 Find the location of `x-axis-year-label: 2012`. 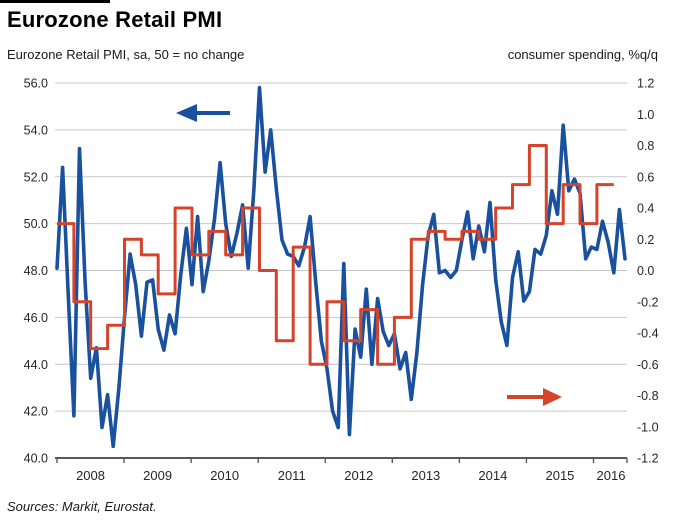

x-axis-year-label: 2012 is located at coordinates (358, 475).